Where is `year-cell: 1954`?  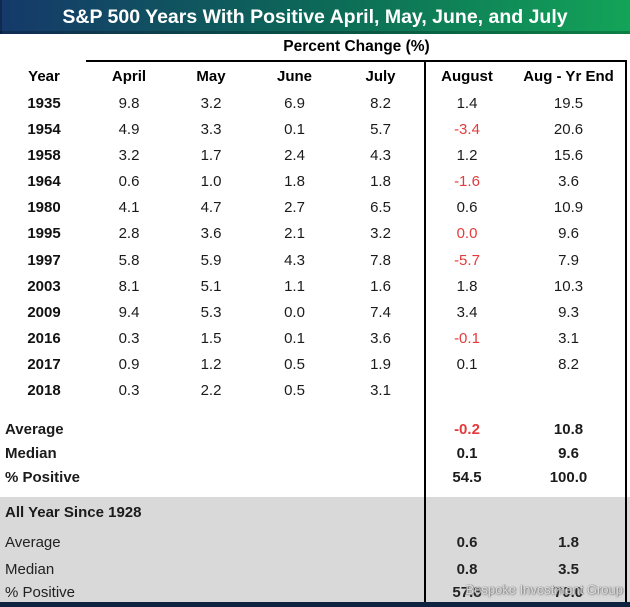 year-cell: 1954 is located at coordinates (44, 129).